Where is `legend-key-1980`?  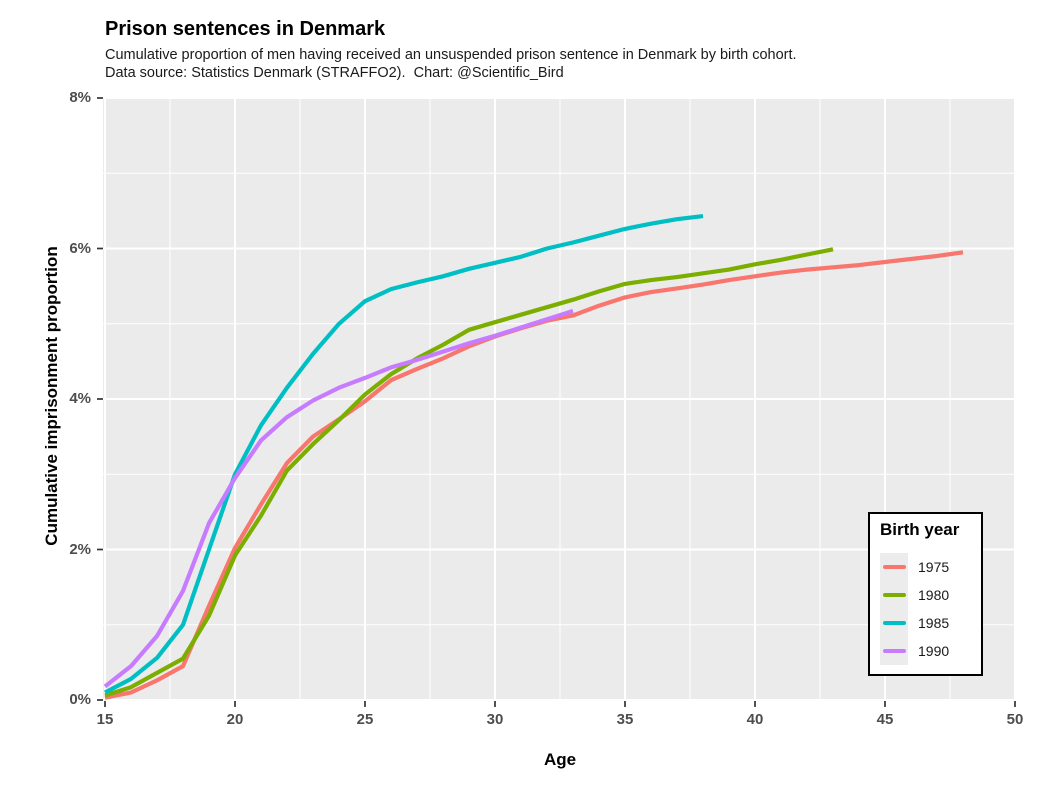 legend-key-1980 is located at coordinates (894, 595).